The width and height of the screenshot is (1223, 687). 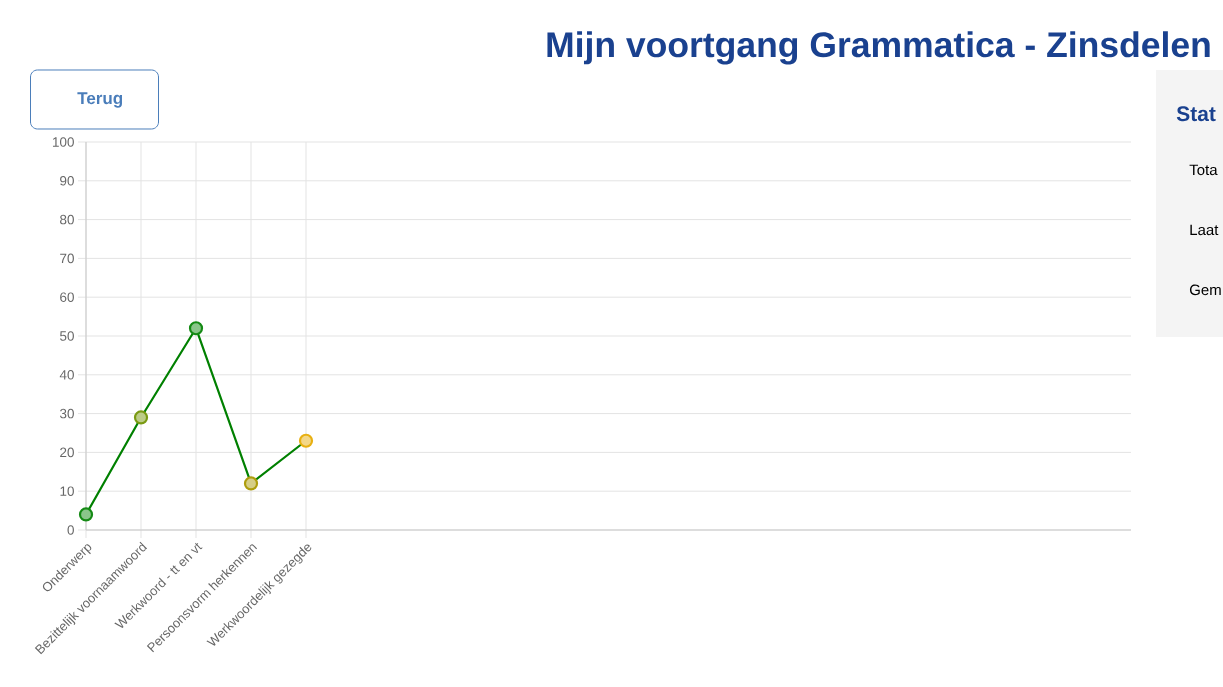 What do you see at coordinates (67, 219) in the screenshot?
I see `y-tick-label: 80` at bounding box center [67, 219].